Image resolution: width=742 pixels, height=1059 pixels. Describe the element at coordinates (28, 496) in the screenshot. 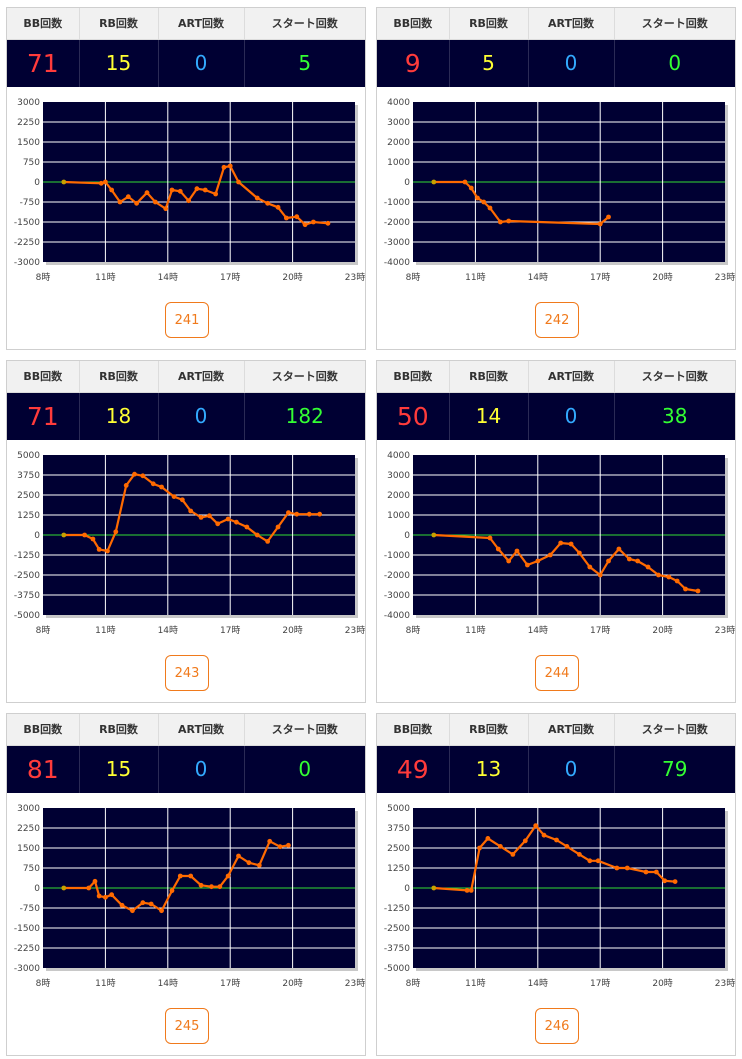

I see `y-tick-label: 2500` at that location.